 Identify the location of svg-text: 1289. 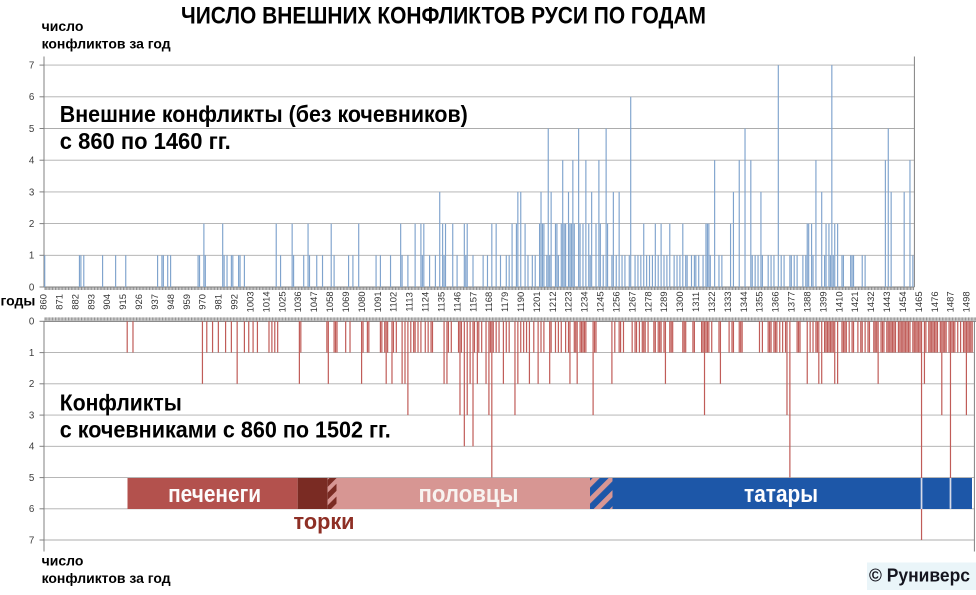
(663, 301).